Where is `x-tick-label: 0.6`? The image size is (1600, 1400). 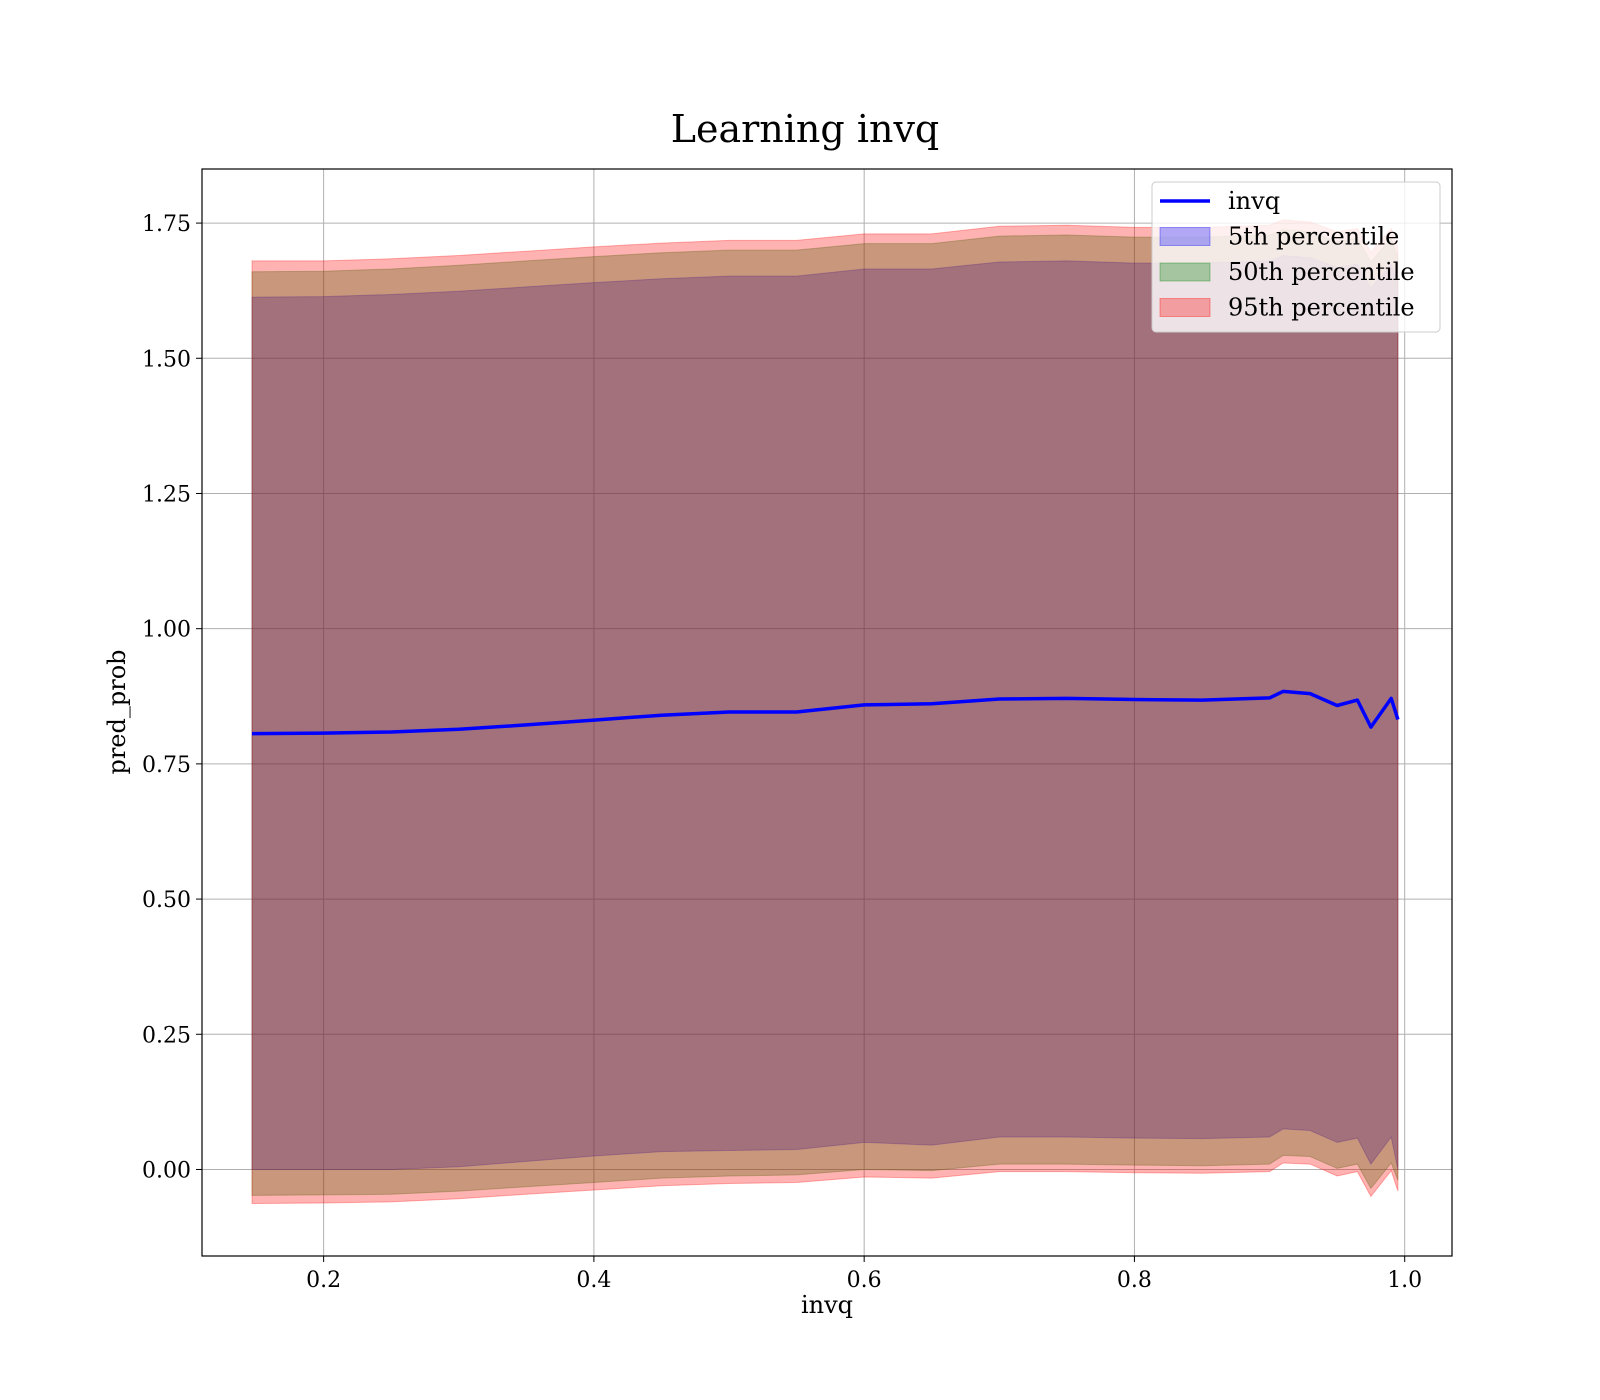
x-tick-label: 0.6 is located at coordinates (864, 1280).